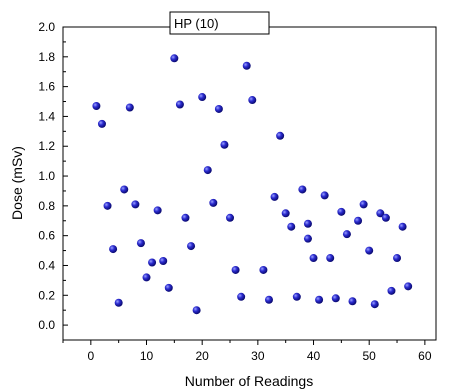 Image resolution: width=452 pixels, height=391 pixels. I want to click on y-tick-label: 2.0, so click(46, 27).